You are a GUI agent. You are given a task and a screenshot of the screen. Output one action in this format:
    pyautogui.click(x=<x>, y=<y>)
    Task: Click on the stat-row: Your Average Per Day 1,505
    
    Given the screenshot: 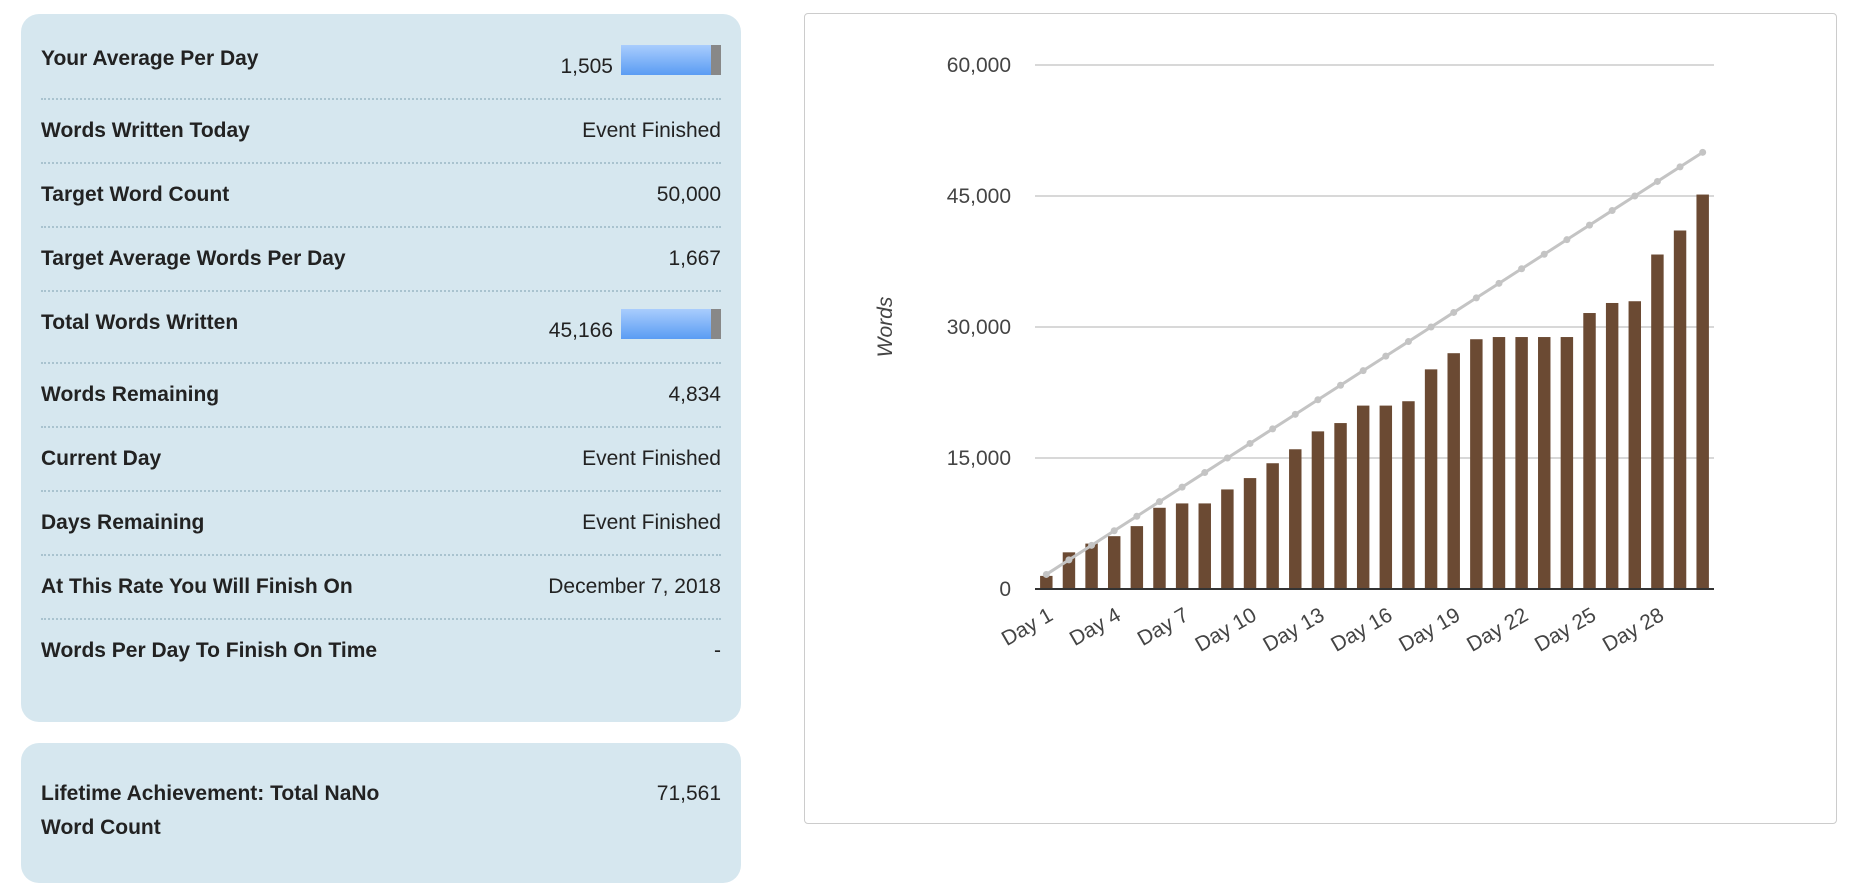 What is the action you would take?
    pyautogui.click(x=381, y=64)
    